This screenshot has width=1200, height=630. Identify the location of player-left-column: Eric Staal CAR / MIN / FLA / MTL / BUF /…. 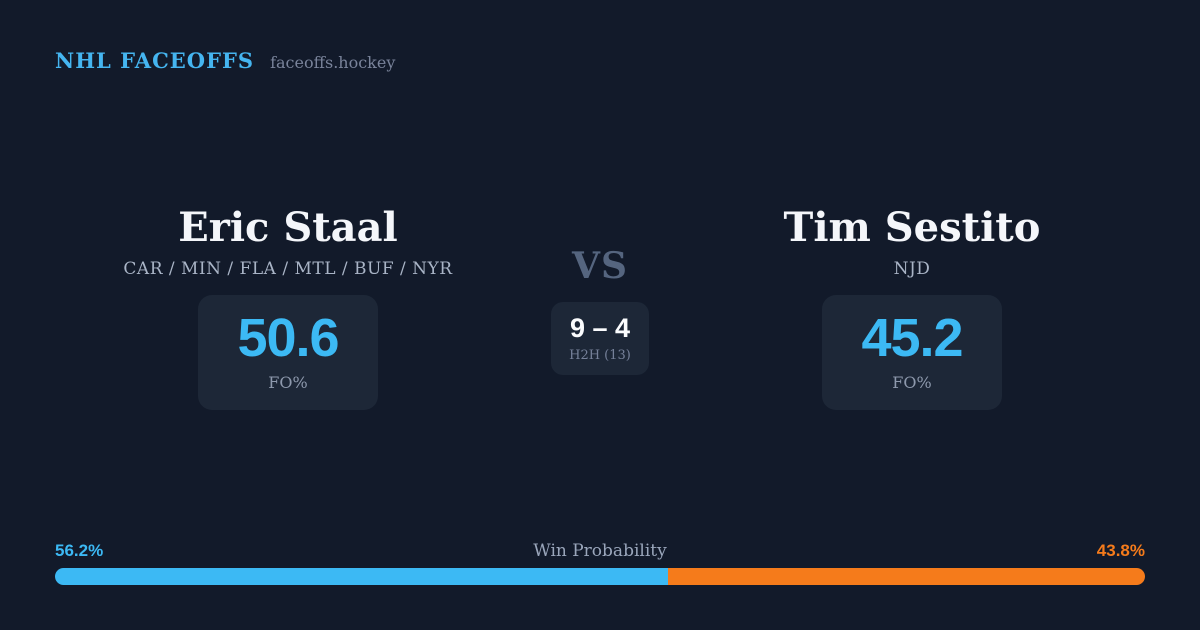
(288, 307).